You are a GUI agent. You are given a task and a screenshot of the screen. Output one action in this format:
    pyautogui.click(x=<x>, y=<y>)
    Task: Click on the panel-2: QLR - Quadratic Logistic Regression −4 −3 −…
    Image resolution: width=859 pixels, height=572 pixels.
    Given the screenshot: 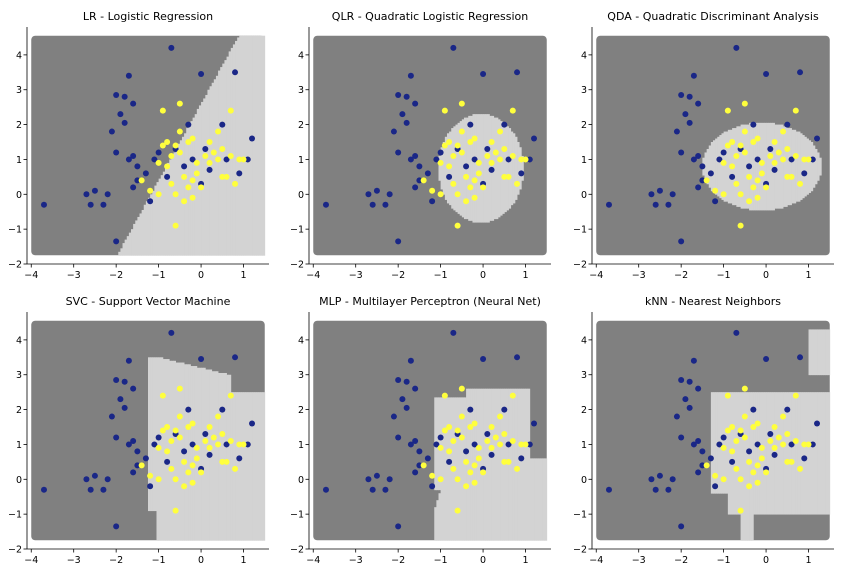 What is the action you would take?
    pyautogui.click(x=420, y=145)
    